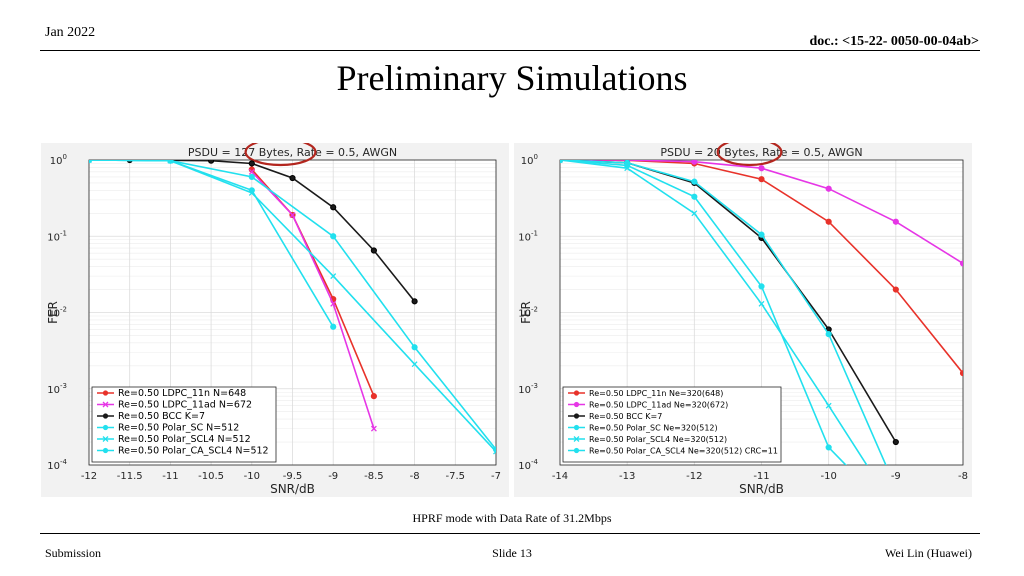 The image size is (1024, 576). I want to click on x-tick-label: -8.5, so click(374, 476).